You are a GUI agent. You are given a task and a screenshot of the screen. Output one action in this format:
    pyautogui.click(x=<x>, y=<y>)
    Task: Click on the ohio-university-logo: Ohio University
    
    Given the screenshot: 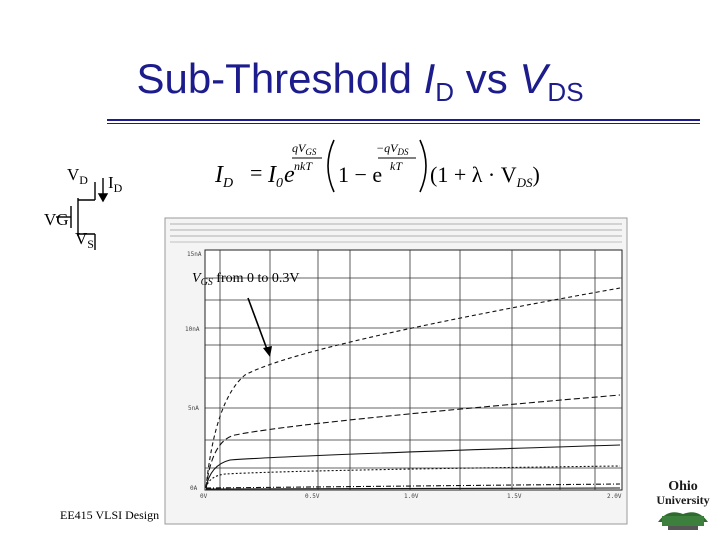 What is the action you would take?
    pyautogui.click(x=683, y=503)
    